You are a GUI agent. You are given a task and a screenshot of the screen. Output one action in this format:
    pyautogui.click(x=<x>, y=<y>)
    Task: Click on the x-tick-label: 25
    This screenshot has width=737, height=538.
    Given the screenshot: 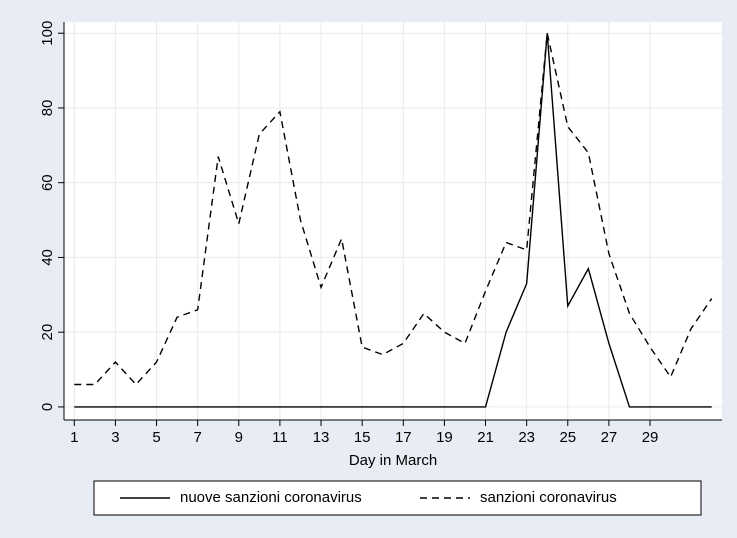 What is the action you would take?
    pyautogui.click(x=567, y=437)
    